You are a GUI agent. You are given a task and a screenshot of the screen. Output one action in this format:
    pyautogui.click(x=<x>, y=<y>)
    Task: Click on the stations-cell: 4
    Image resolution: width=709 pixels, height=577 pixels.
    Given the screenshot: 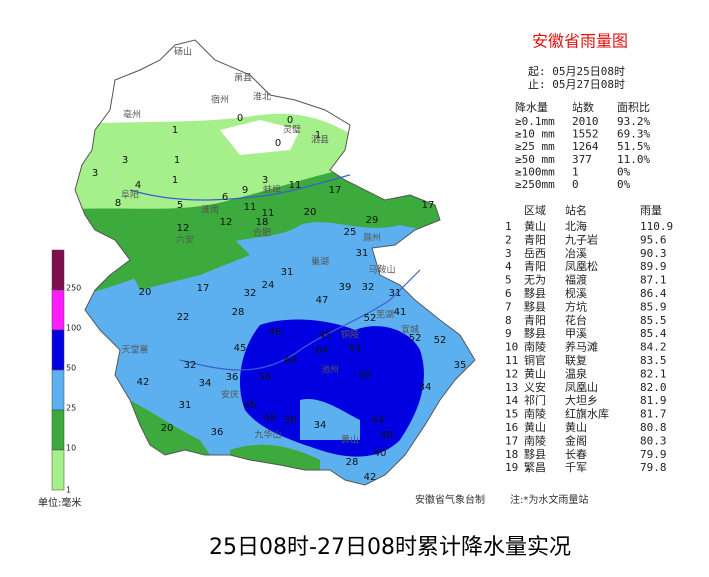 What is the action you would take?
    pyautogui.click(x=508, y=266)
    